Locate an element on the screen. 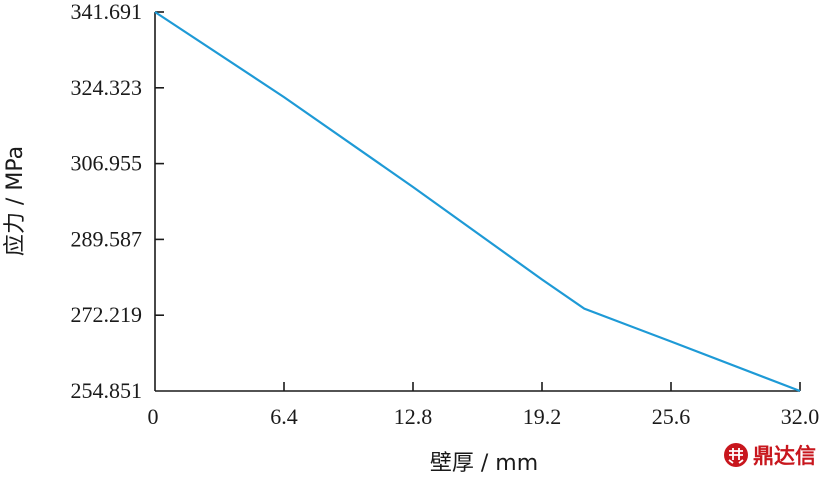 This screenshot has width=827, height=478. x-tick-label: 32.0 is located at coordinates (800, 416).